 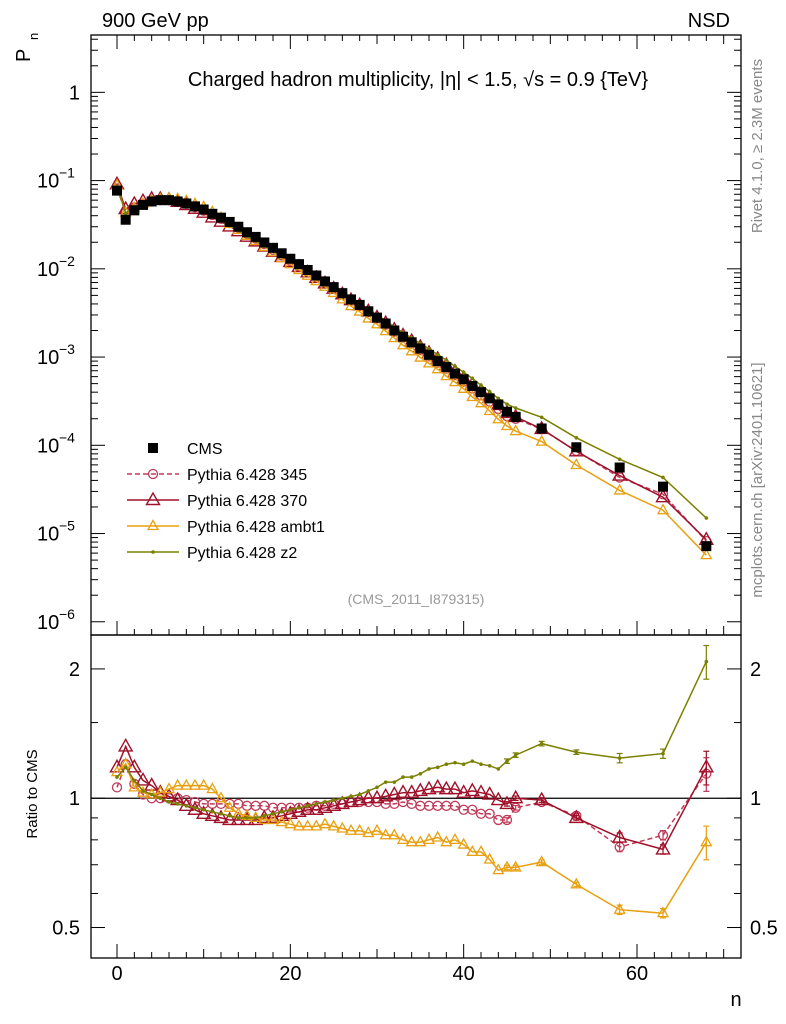 I want to click on main-y-tick-exponent: −3, so click(x=67, y=349).